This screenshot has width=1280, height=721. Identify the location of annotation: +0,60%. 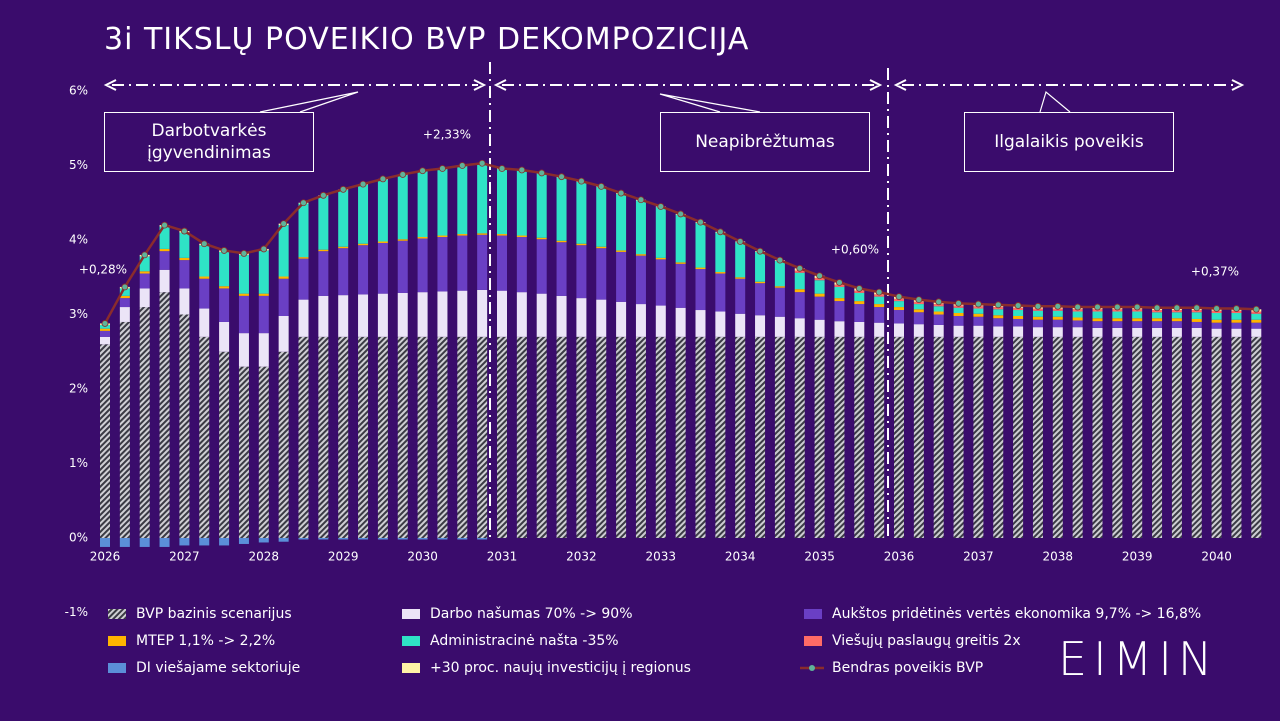
(855, 250).